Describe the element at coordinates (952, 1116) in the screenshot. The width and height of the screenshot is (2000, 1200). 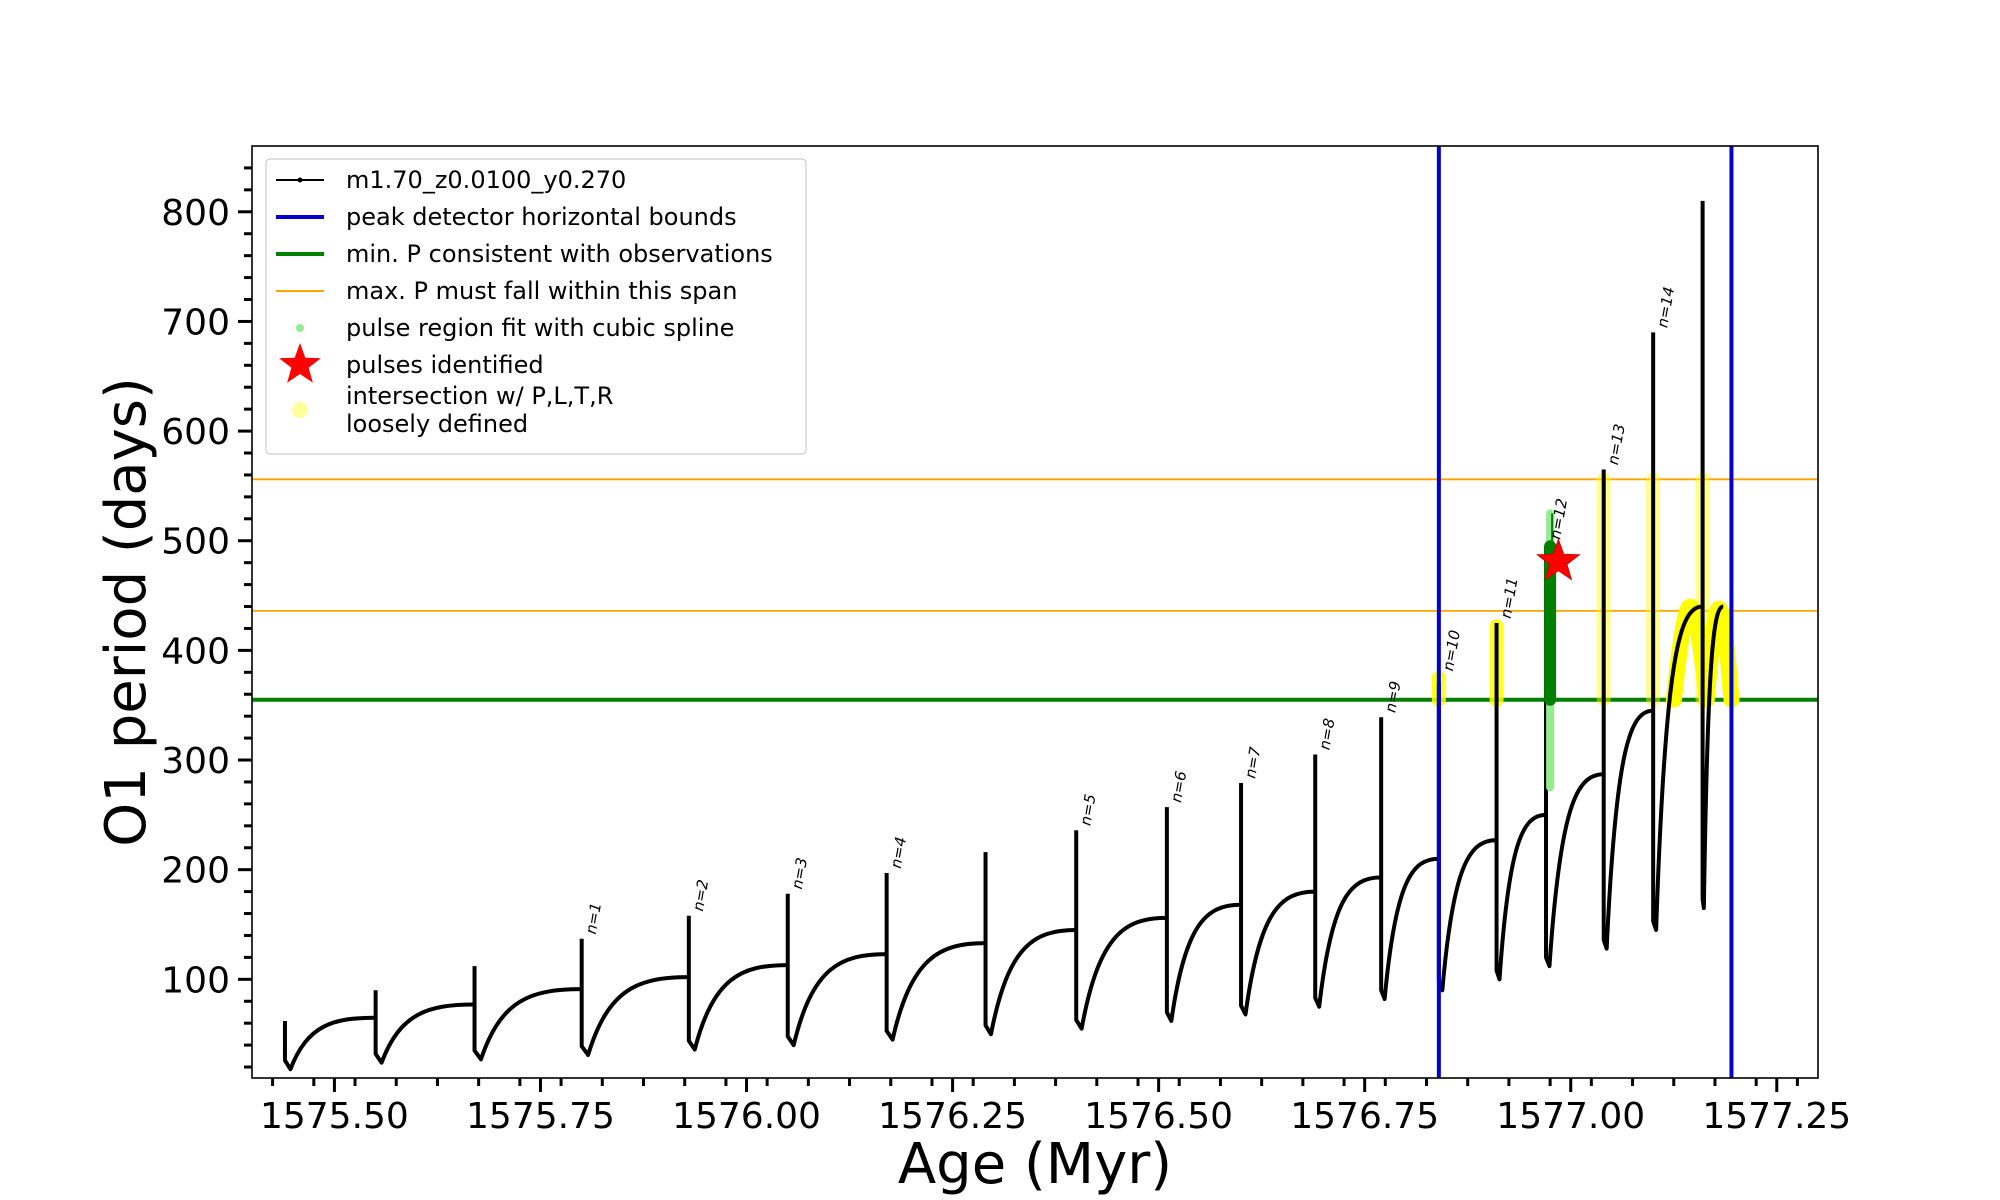
I see `x-tick-label: 1576.25` at that location.